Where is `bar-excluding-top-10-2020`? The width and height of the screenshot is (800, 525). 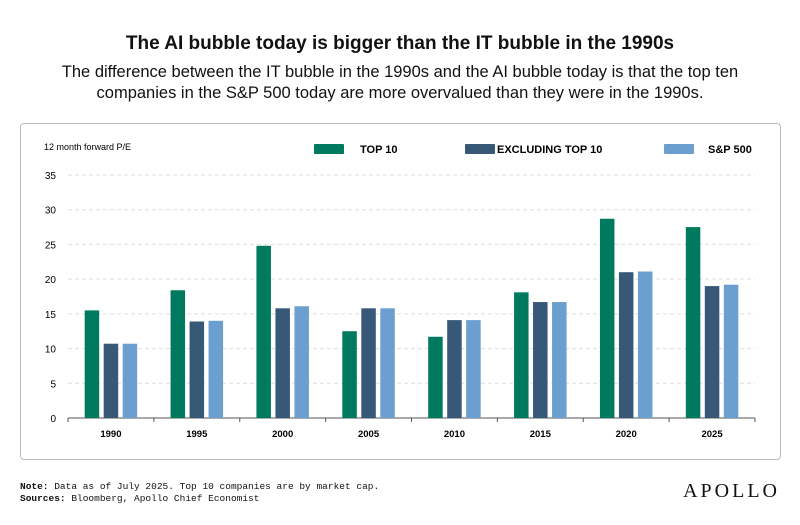
bar-excluding-top-10-2020 is located at coordinates (626, 345).